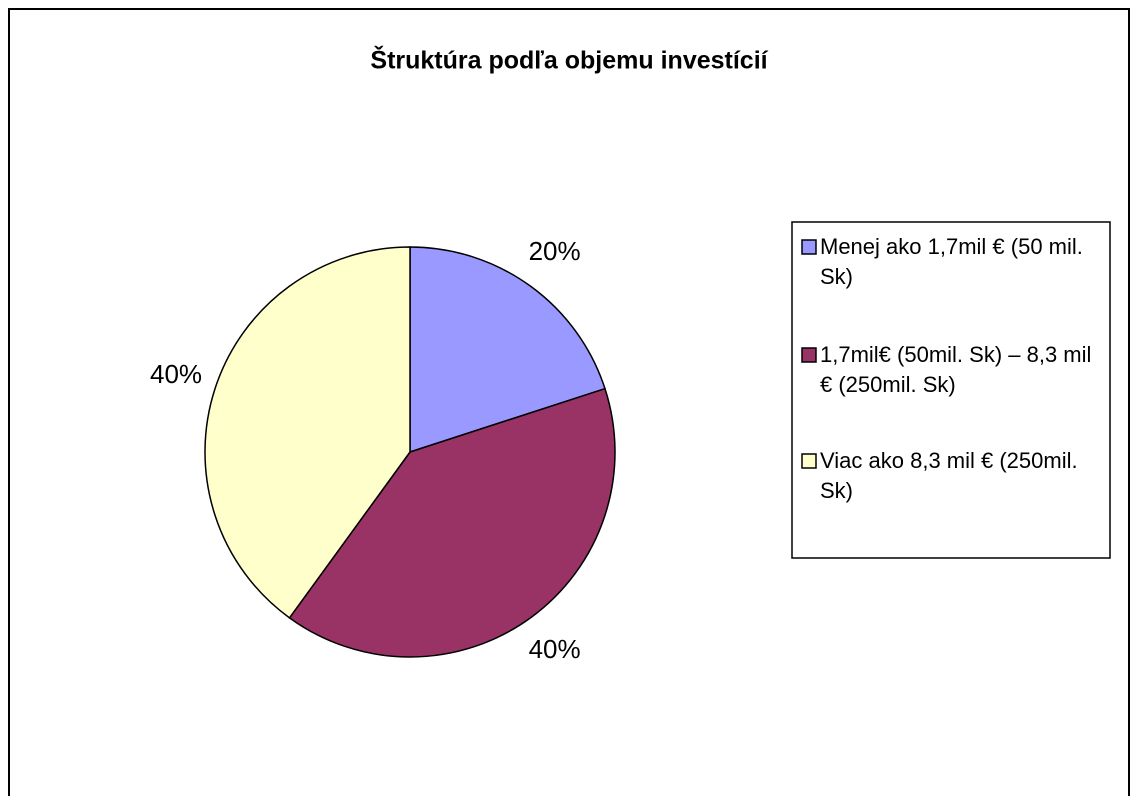  Describe the element at coordinates (555, 251) in the screenshot. I see `data-label: 20%` at that location.